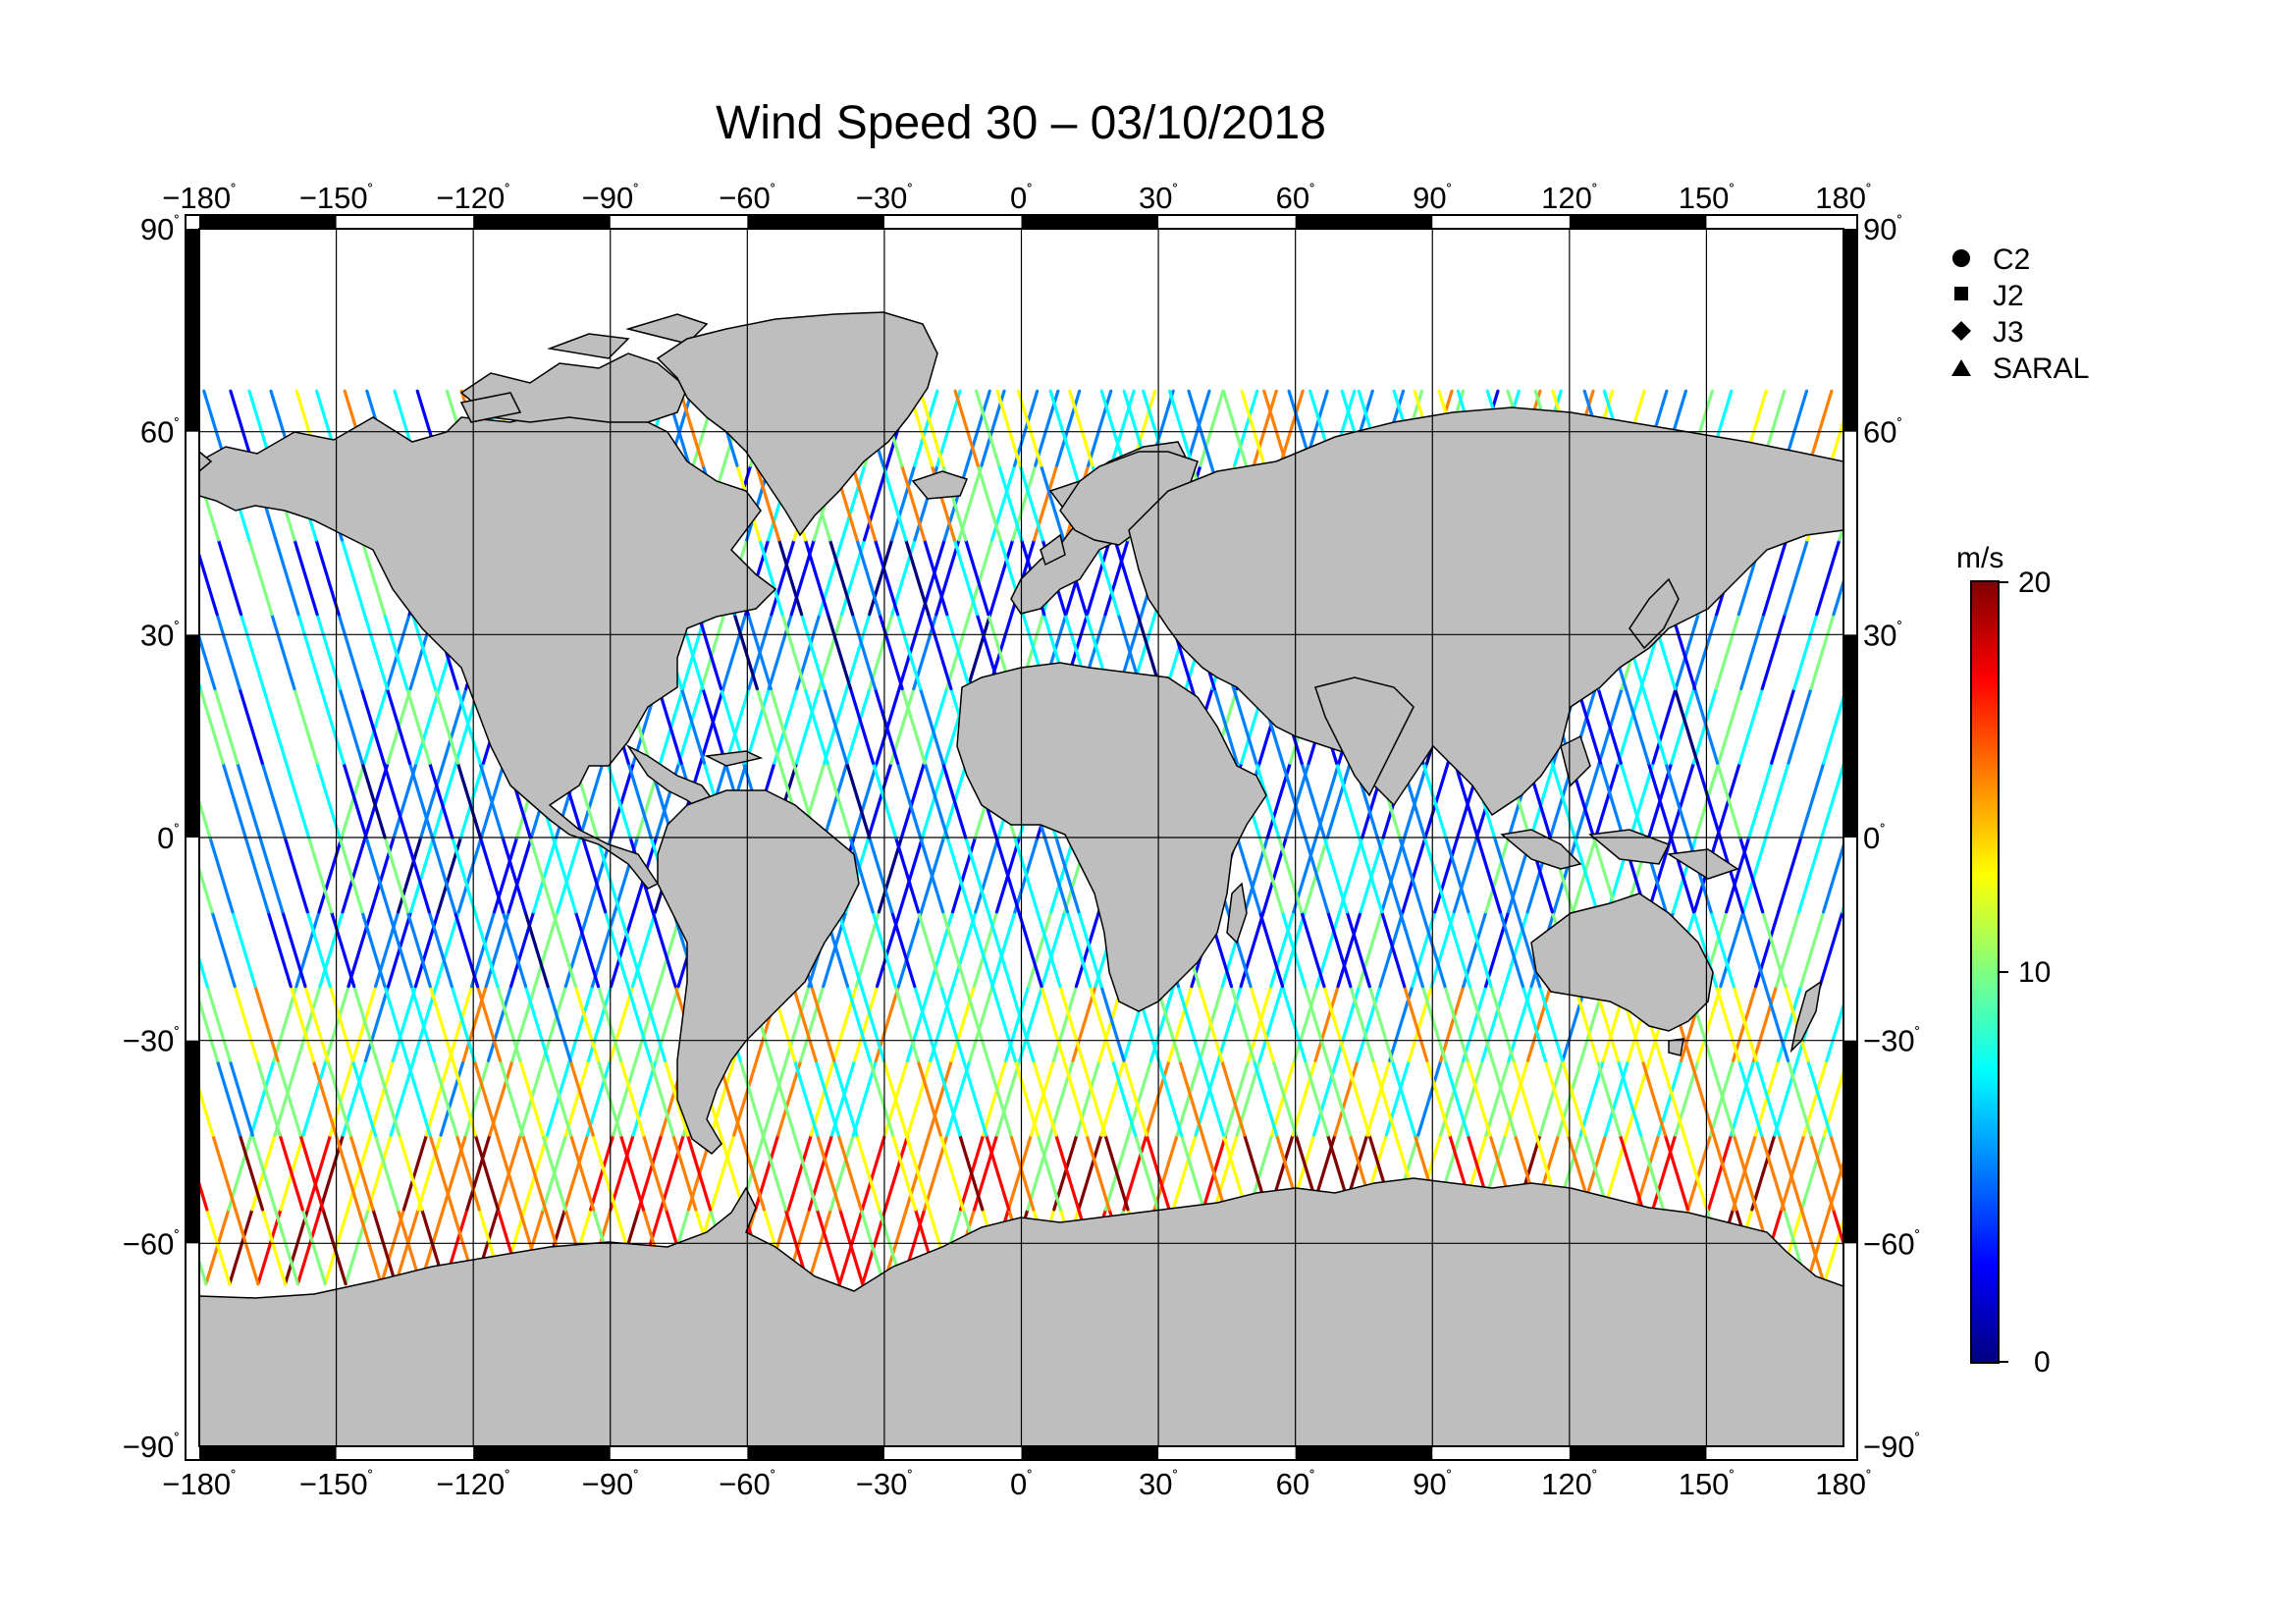 The image size is (2296, 1623). I want to click on land-madagascar, so click(1237, 913).